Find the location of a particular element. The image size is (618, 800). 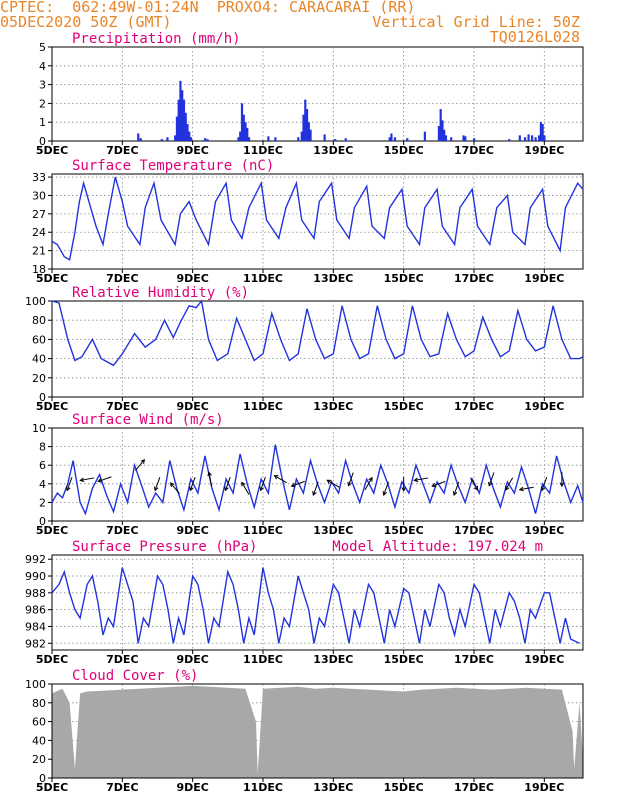

header-model-code: TQ0126L028 is located at coordinates (534, 37).